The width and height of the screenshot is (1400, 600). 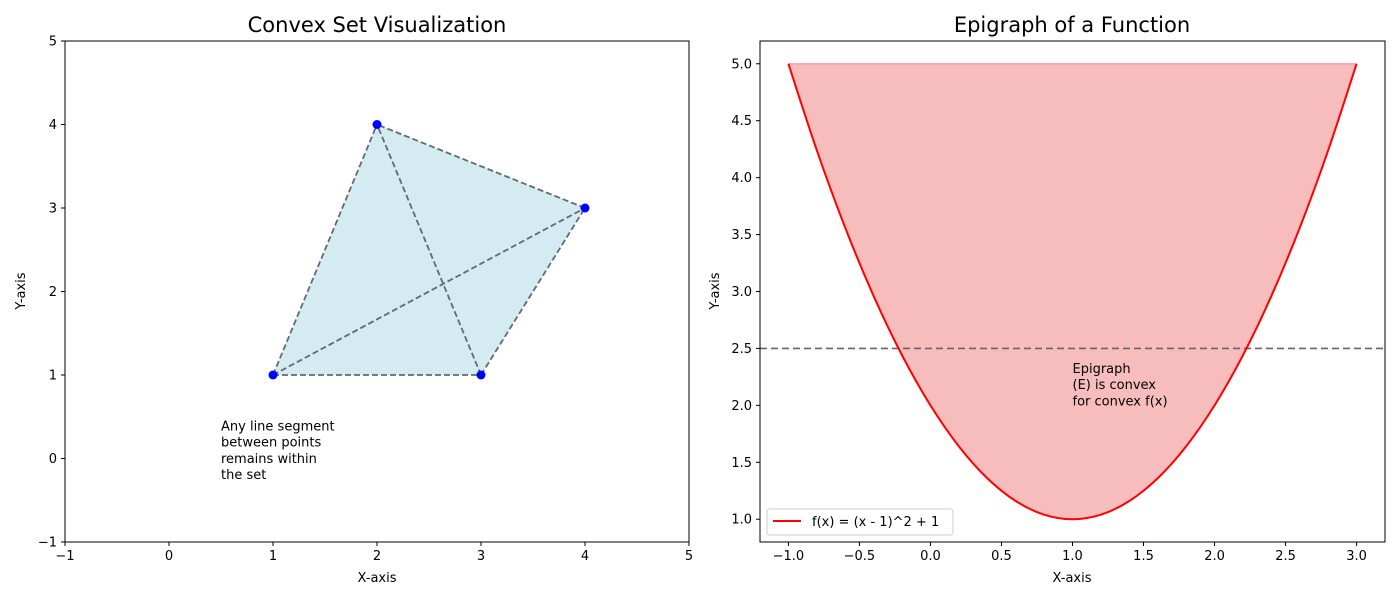 I want to click on x-tick-label: 0, so click(x=169, y=556).